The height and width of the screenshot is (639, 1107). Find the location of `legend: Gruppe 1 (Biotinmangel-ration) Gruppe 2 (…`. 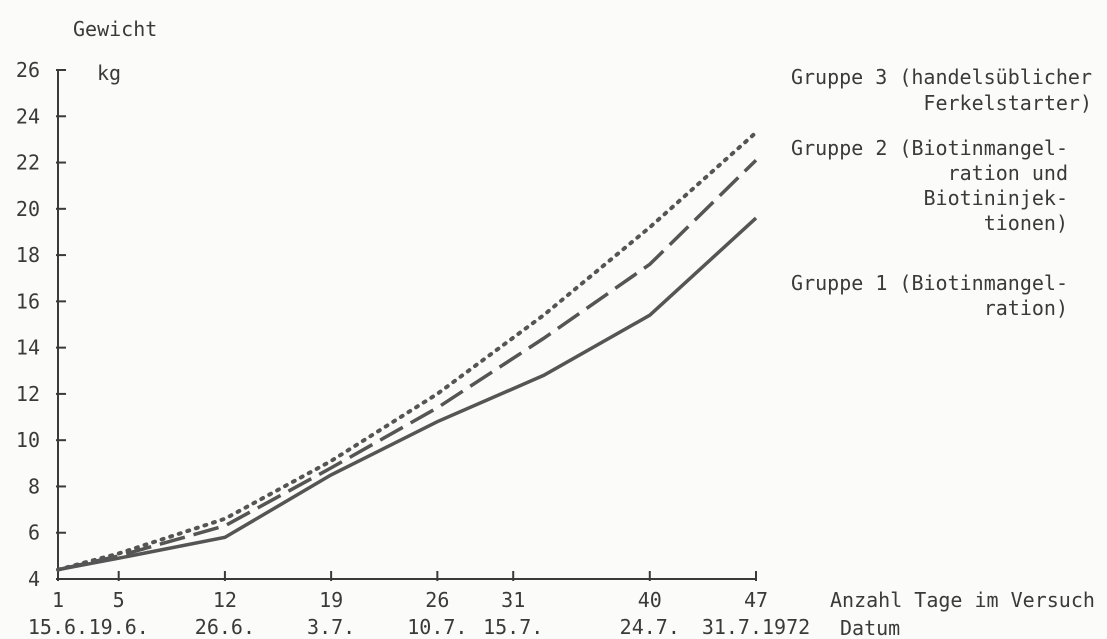

legend: Gruppe 1 (Biotinmangel-ration) Gruppe 2 (… is located at coordinates (941, 192).